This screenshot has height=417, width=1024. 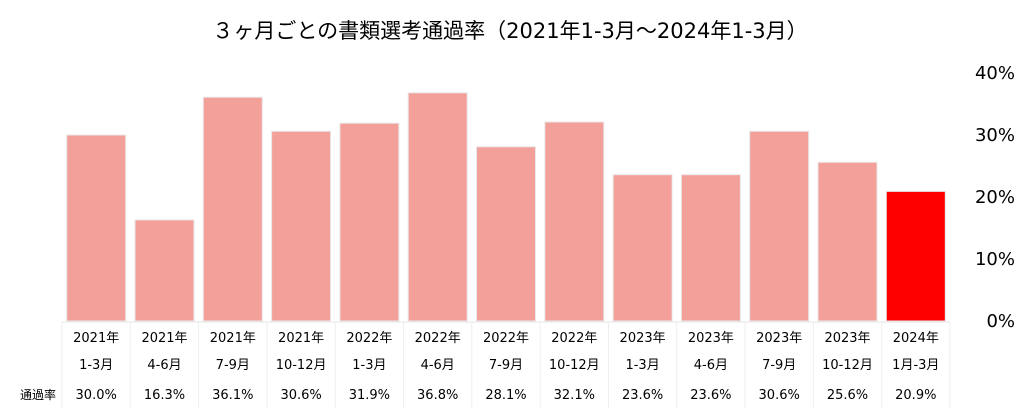 What do you see at coordinates (232, 395) in the screenshot?
I see `value-label: 36.1%` at bounding box center [232, 395].